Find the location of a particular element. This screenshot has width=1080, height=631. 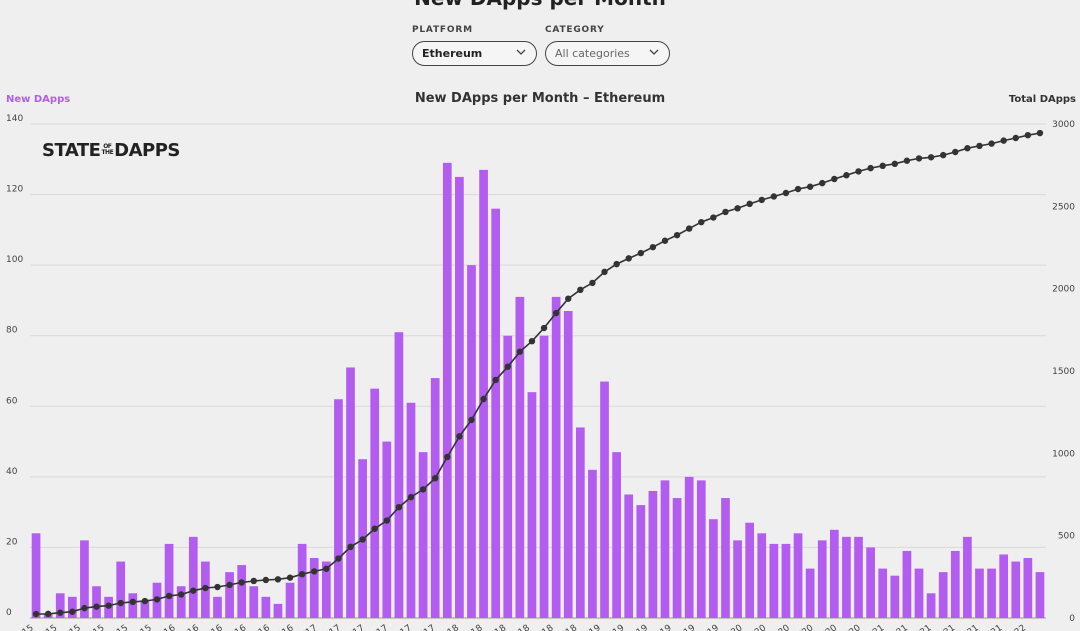

y-right-tick-label: 2000 is located at coordinates (1063, 290).